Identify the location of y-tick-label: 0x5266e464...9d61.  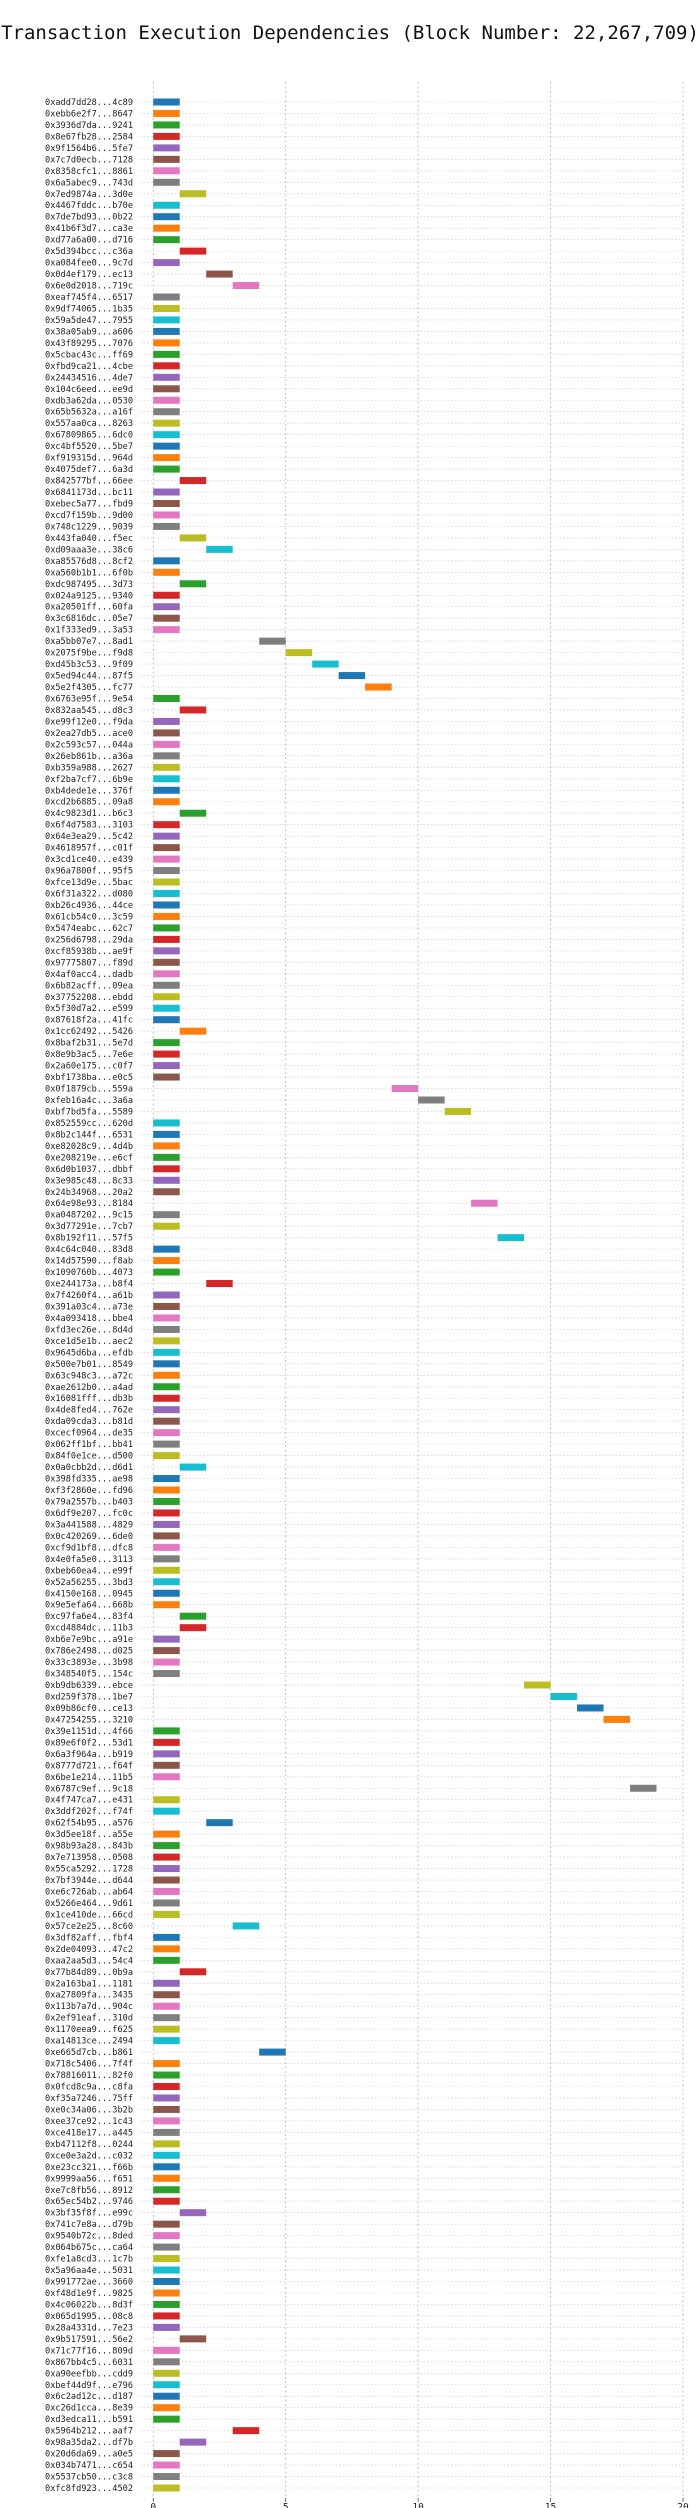
(89, 1904).